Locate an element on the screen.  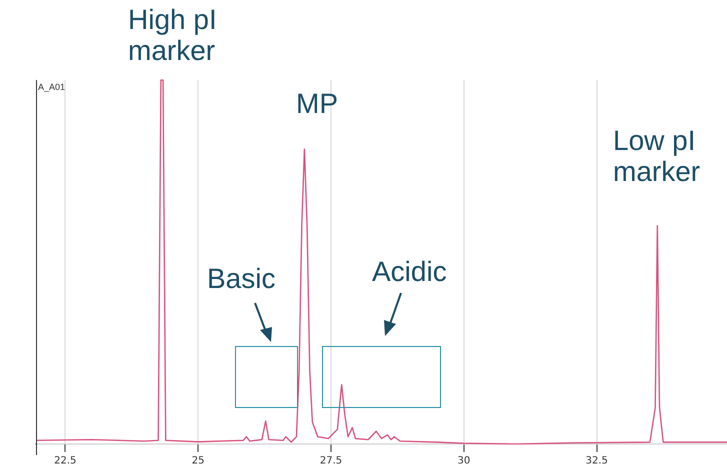
x-tick-label: 22.5 is located at coordinates (65, 461).